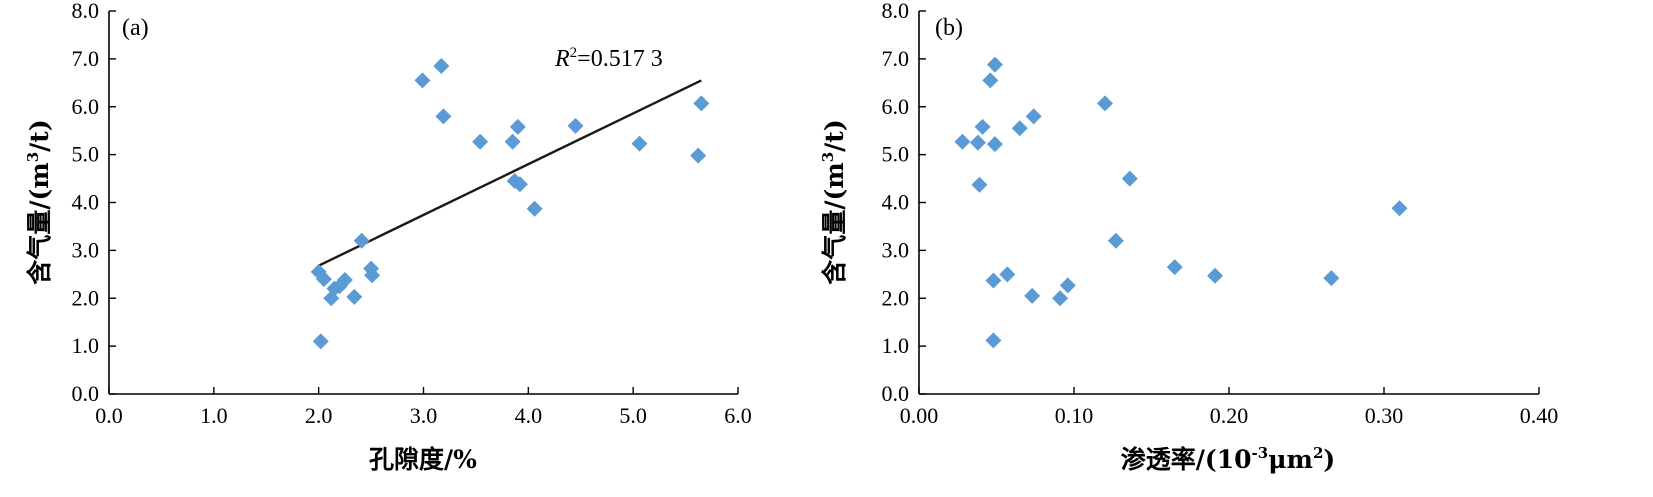 This screenshot has height=497, width=1653. What do you see at coordinates (1539, 415) in the screenshot?
I see `chart-b-x-tick-label: 0.40` at bounding box center [1539, 415].